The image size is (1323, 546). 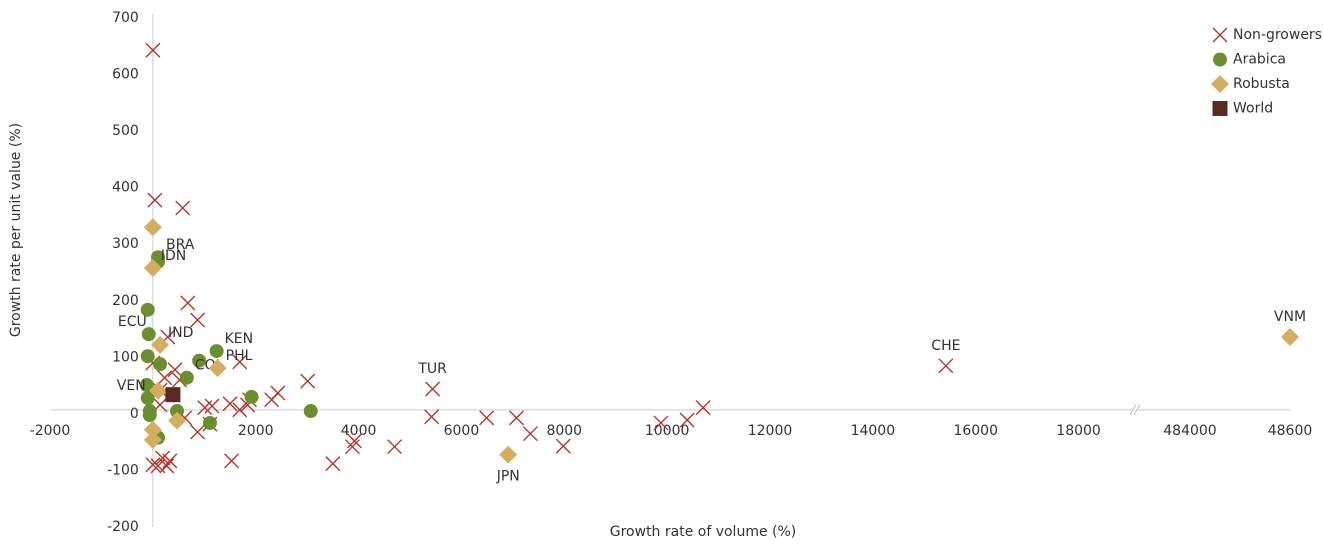 I want to click on point-label: VNM, so click(x=1290, y=317).